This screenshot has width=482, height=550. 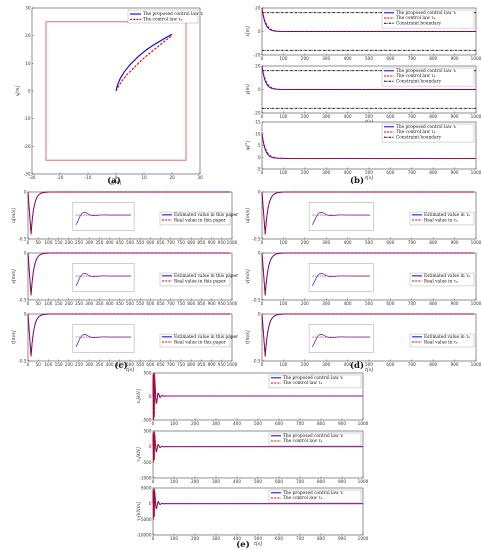 I want to click on x-tick-label-d3-9: 900, so click(x=455, y=364).